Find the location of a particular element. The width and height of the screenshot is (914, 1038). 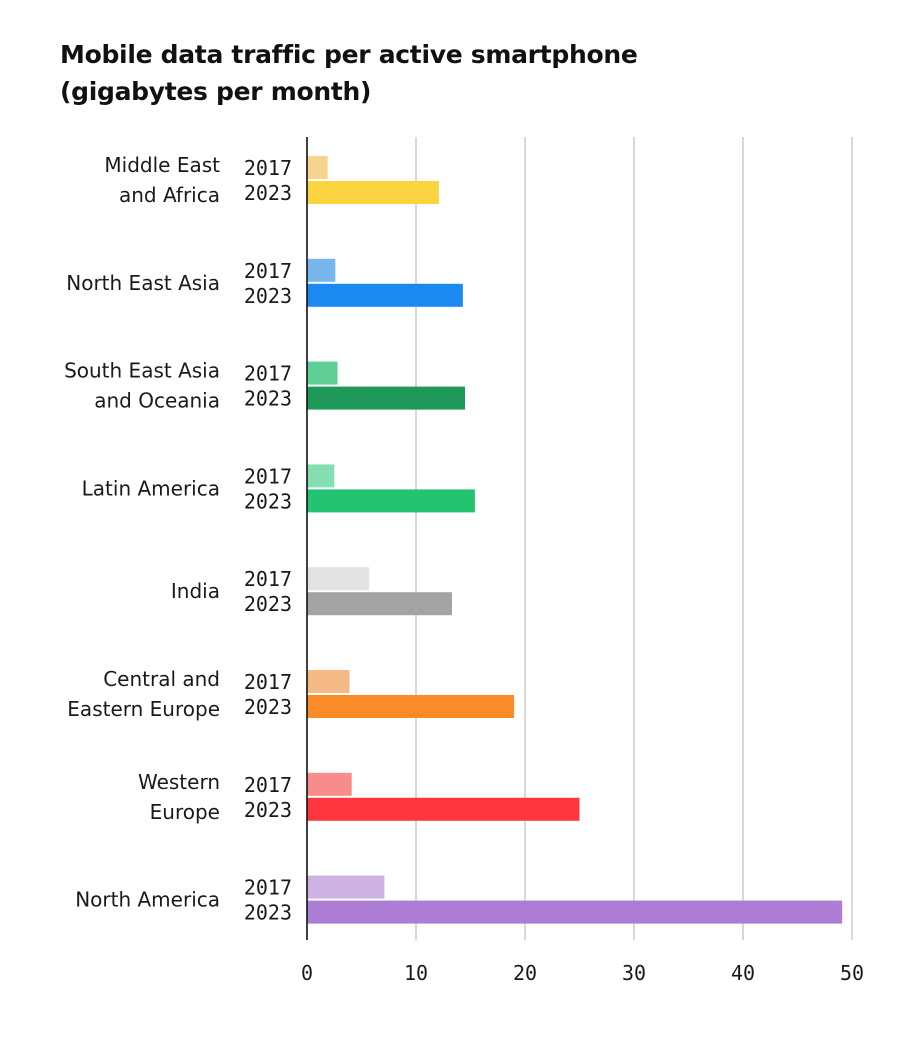

category-label: Central and is located at coordinates (161, 679).